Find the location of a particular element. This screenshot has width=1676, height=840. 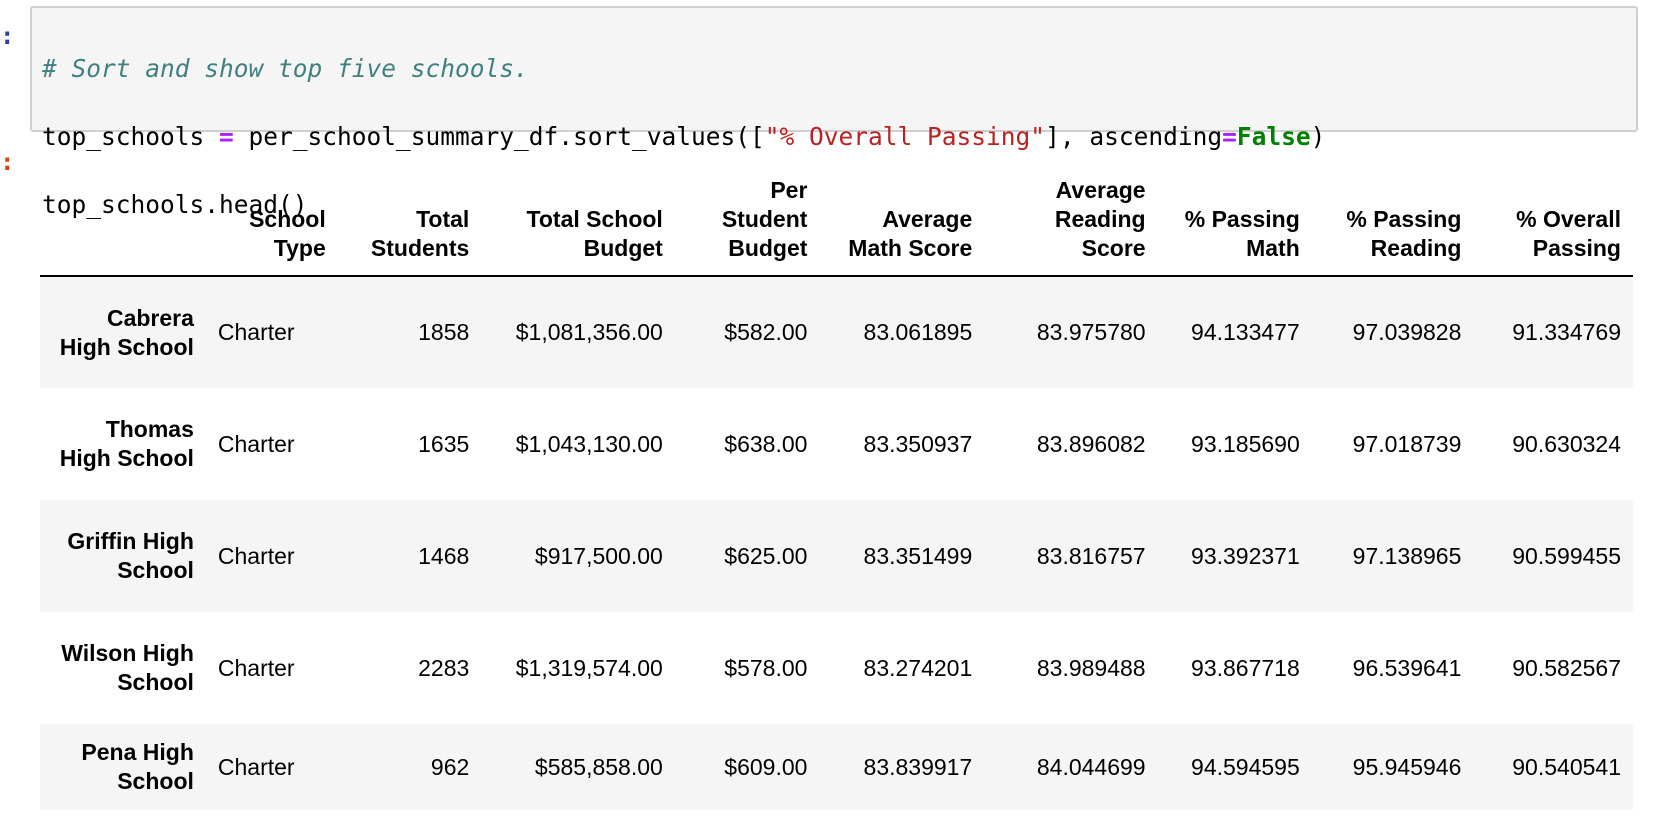

column-header: % Passing Math is located at coordinates (1234, 226).